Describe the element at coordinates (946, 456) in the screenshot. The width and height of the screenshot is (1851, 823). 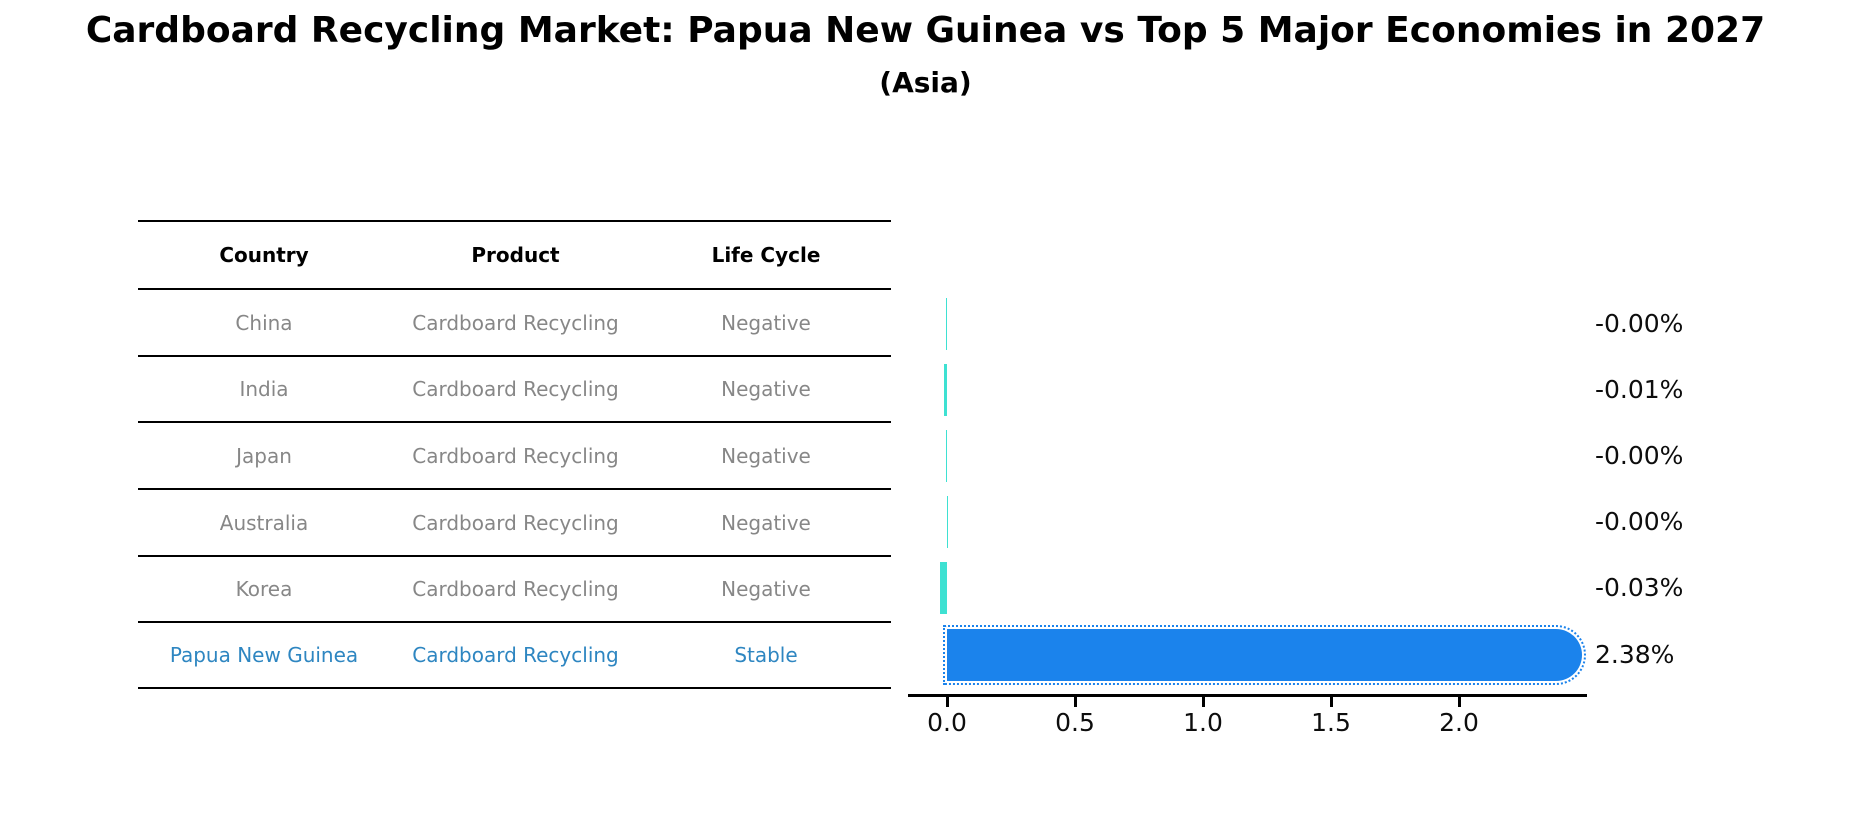
I see `bar-japan` at that location.